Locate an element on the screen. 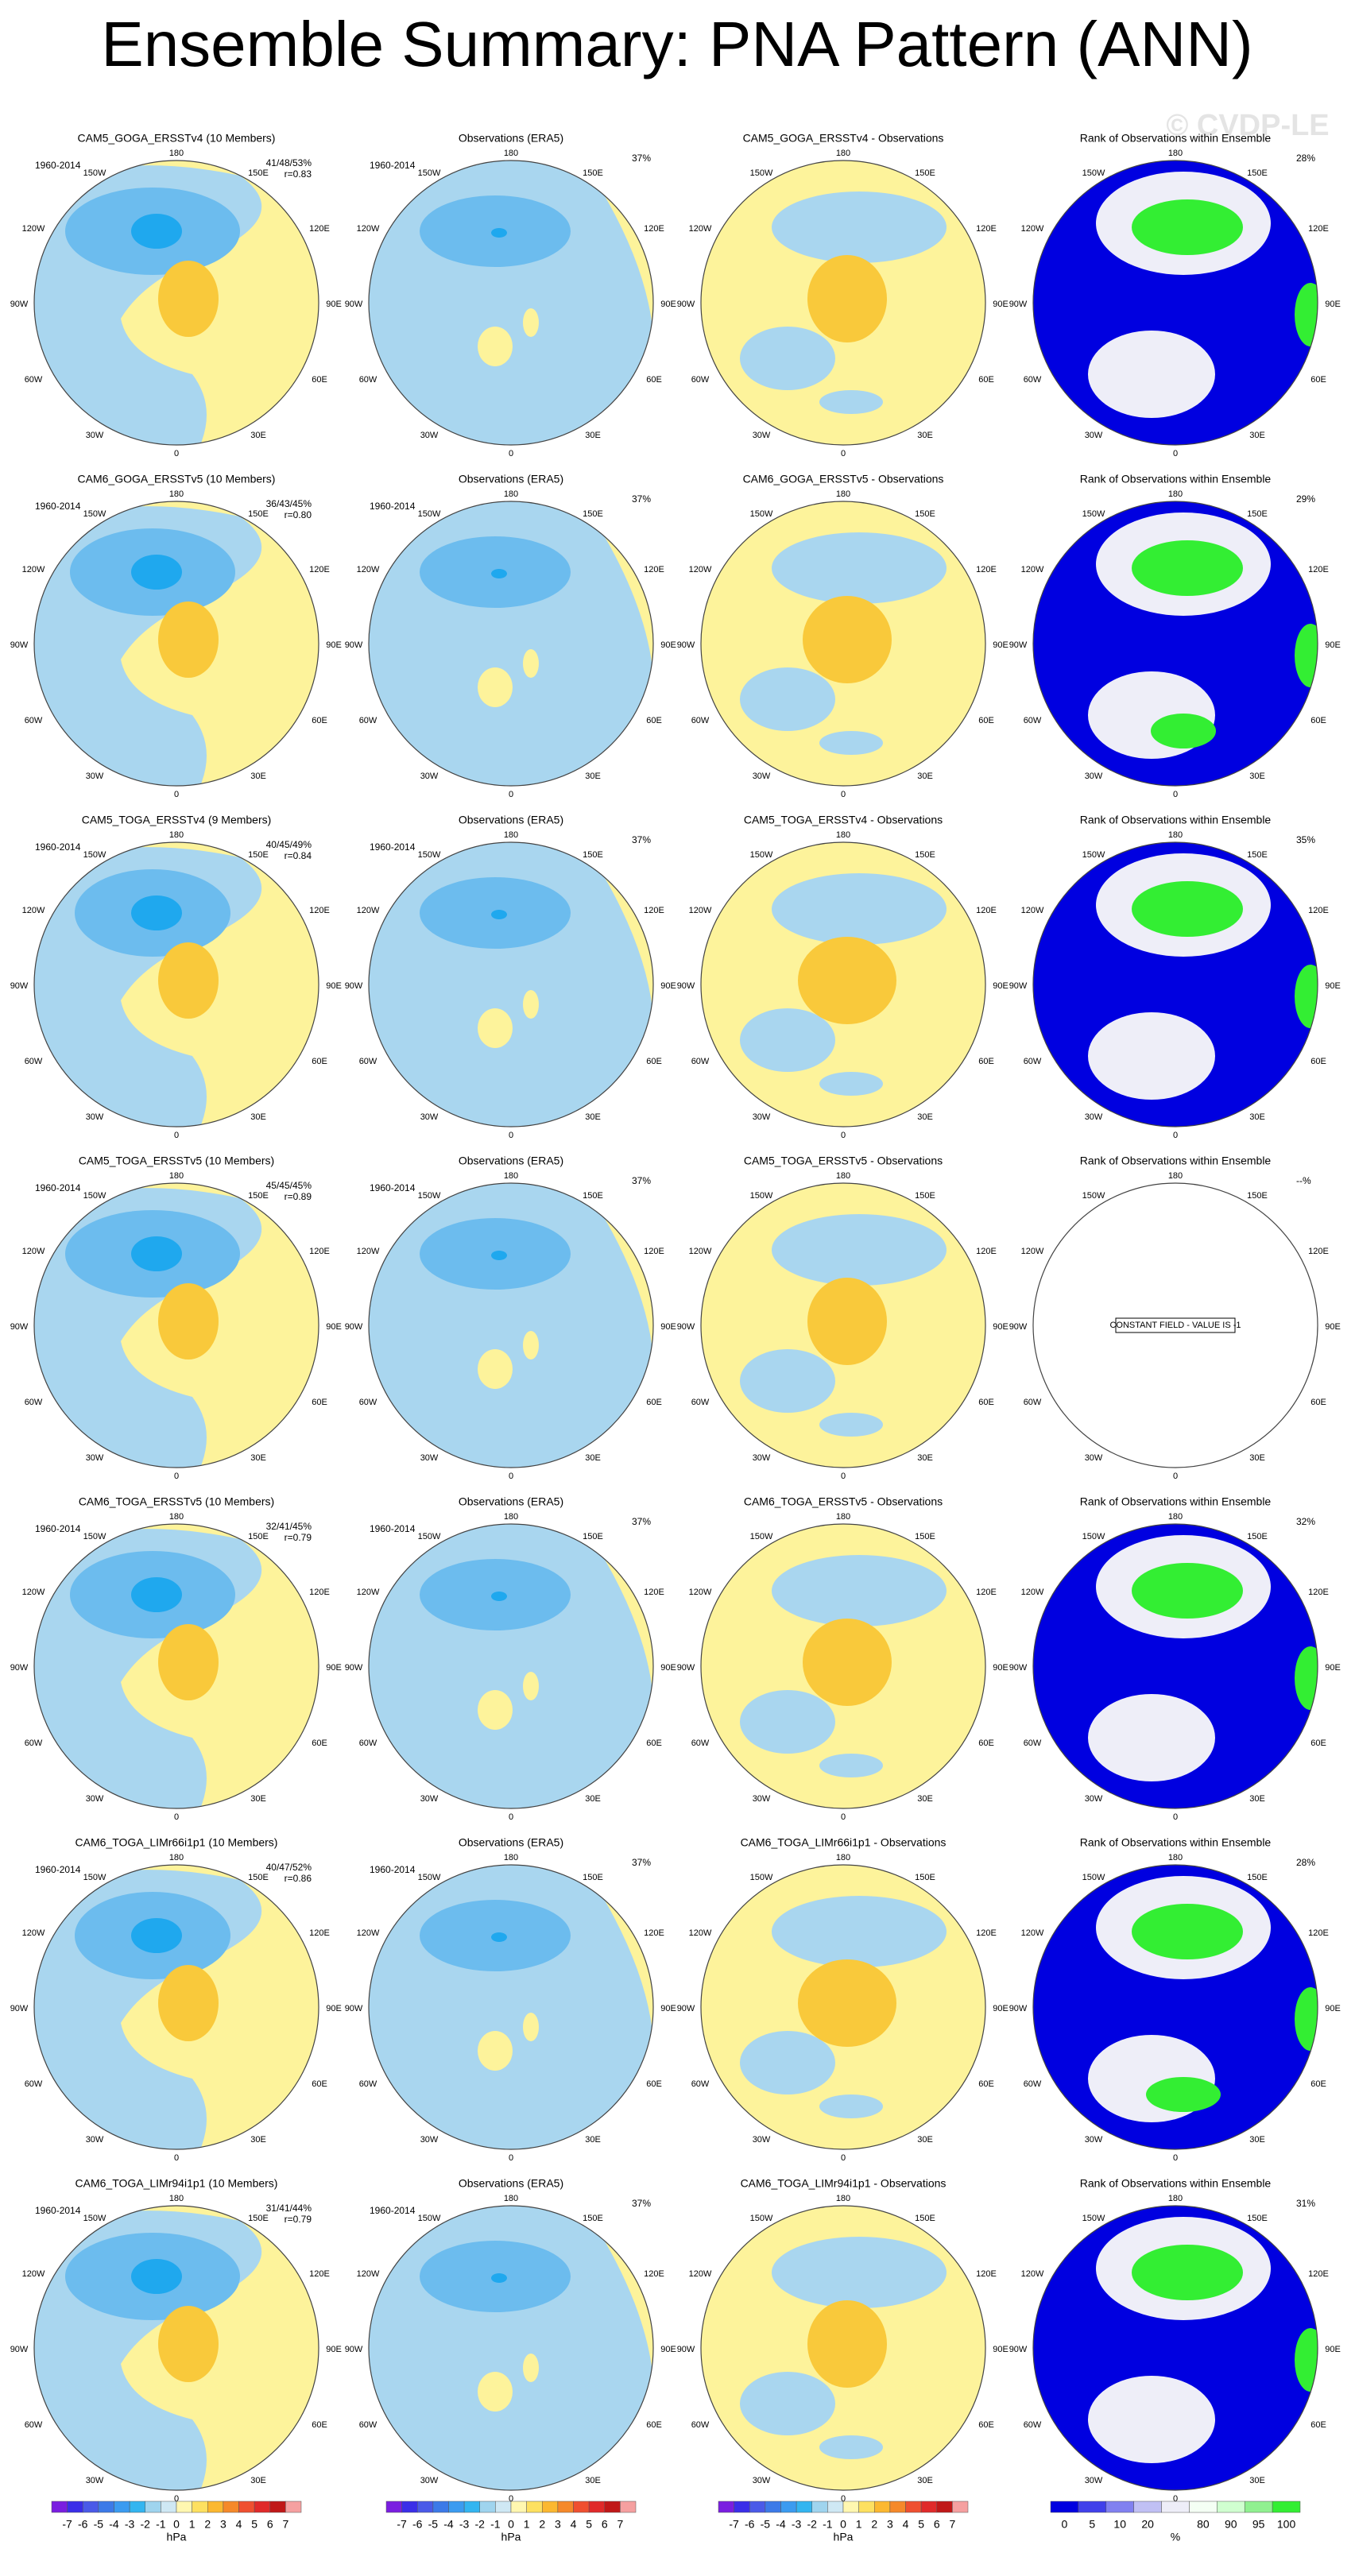 The height and width of the screenshot is (2576, 1355). colorbar-label: -6 is located at coordinates (83, 2524).